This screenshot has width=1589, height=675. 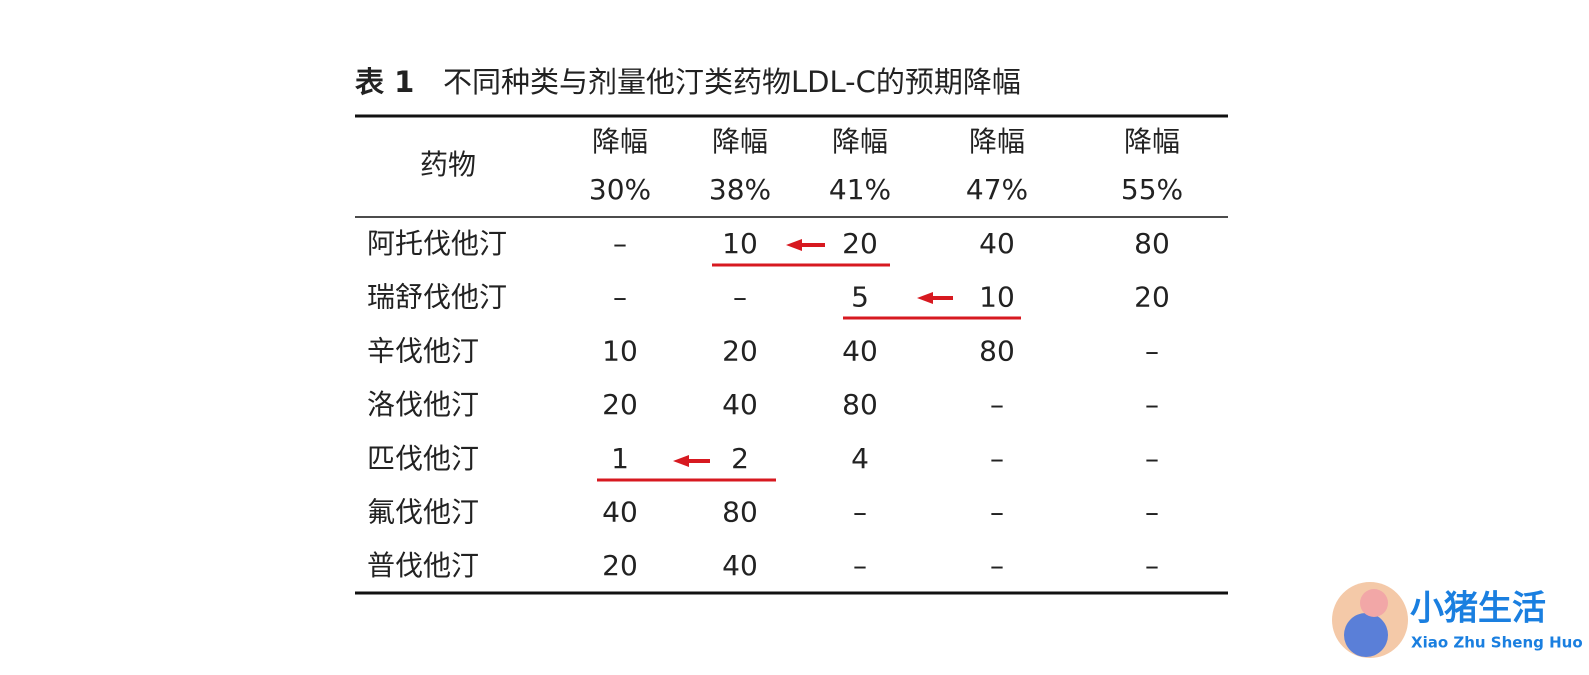 I want to click on cell: 1, so click(x=620, y=458).